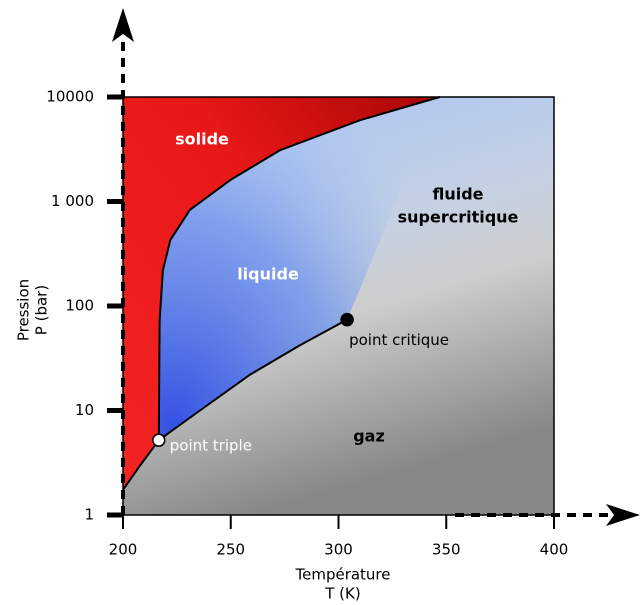 The image size is (643, 605). I want to click on region-label: supercritique, so click(458, 217).